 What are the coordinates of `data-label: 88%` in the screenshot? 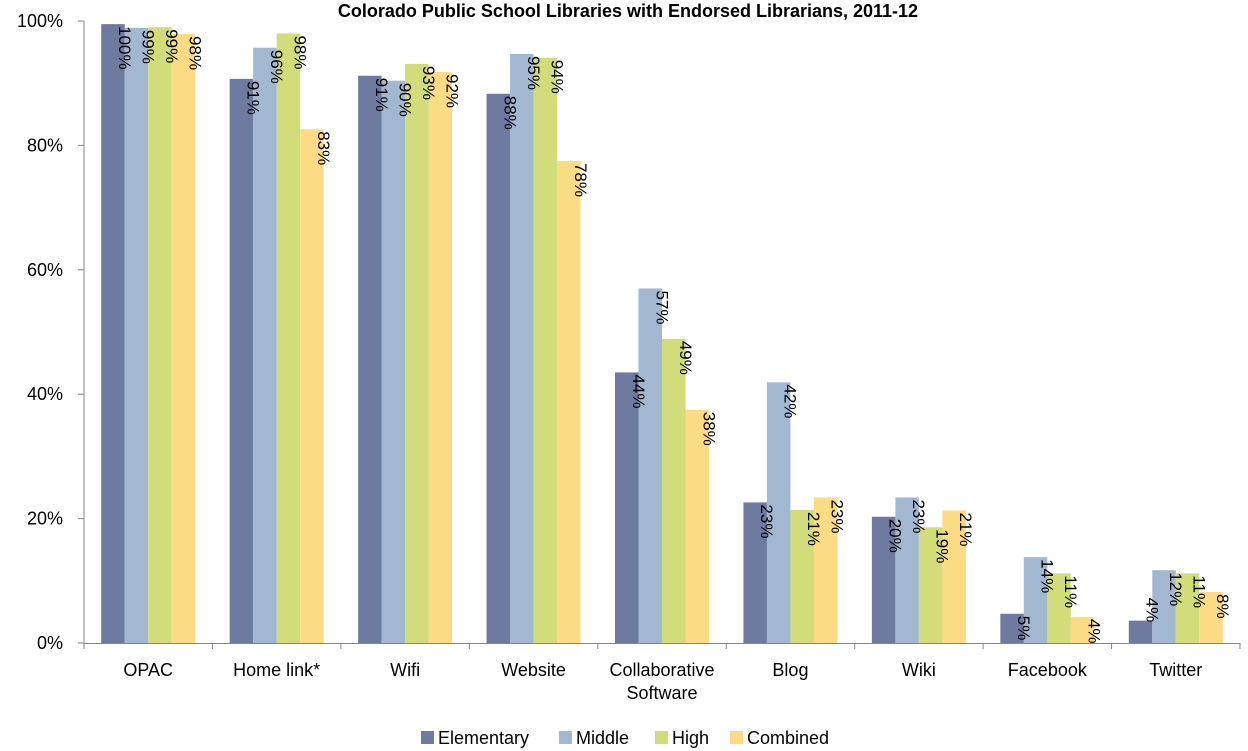 It's located at (509, 113).